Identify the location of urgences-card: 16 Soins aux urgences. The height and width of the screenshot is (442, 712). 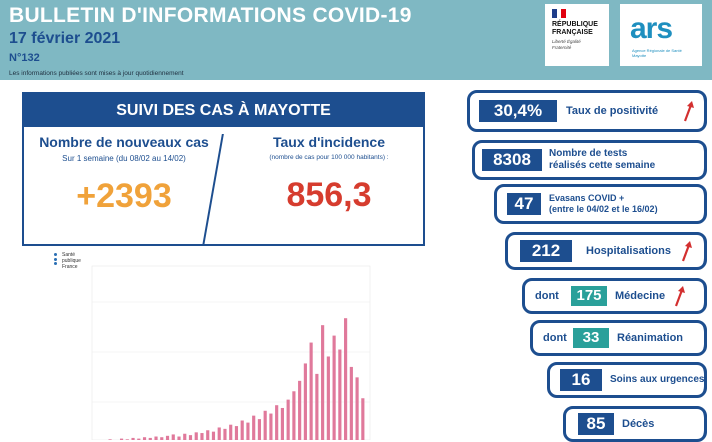
(627, 380).